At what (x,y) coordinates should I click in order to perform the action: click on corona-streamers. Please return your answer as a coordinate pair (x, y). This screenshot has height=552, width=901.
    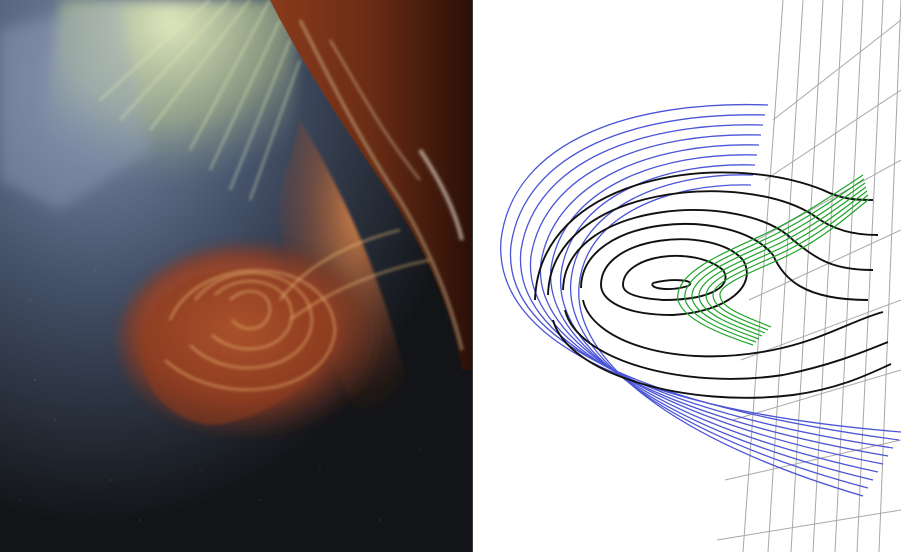
    Looking at the image, I should click on (150, 115).